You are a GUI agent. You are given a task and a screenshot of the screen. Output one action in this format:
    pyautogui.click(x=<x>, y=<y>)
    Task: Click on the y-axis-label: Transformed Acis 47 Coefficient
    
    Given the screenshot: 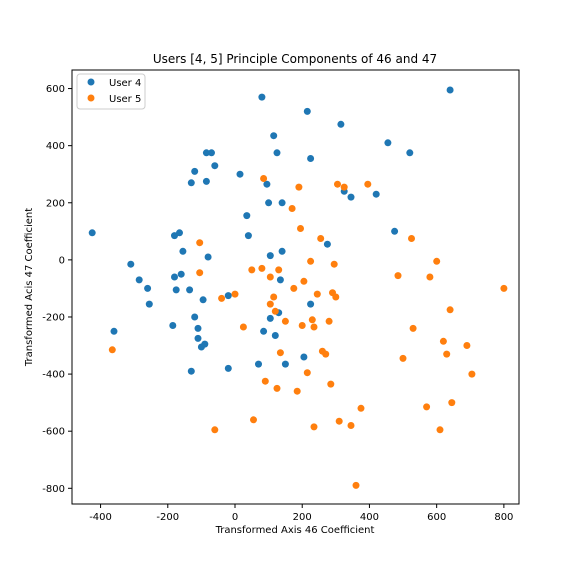 What is the action you would take?
    pyautogui.click(x=29, y=287)
    